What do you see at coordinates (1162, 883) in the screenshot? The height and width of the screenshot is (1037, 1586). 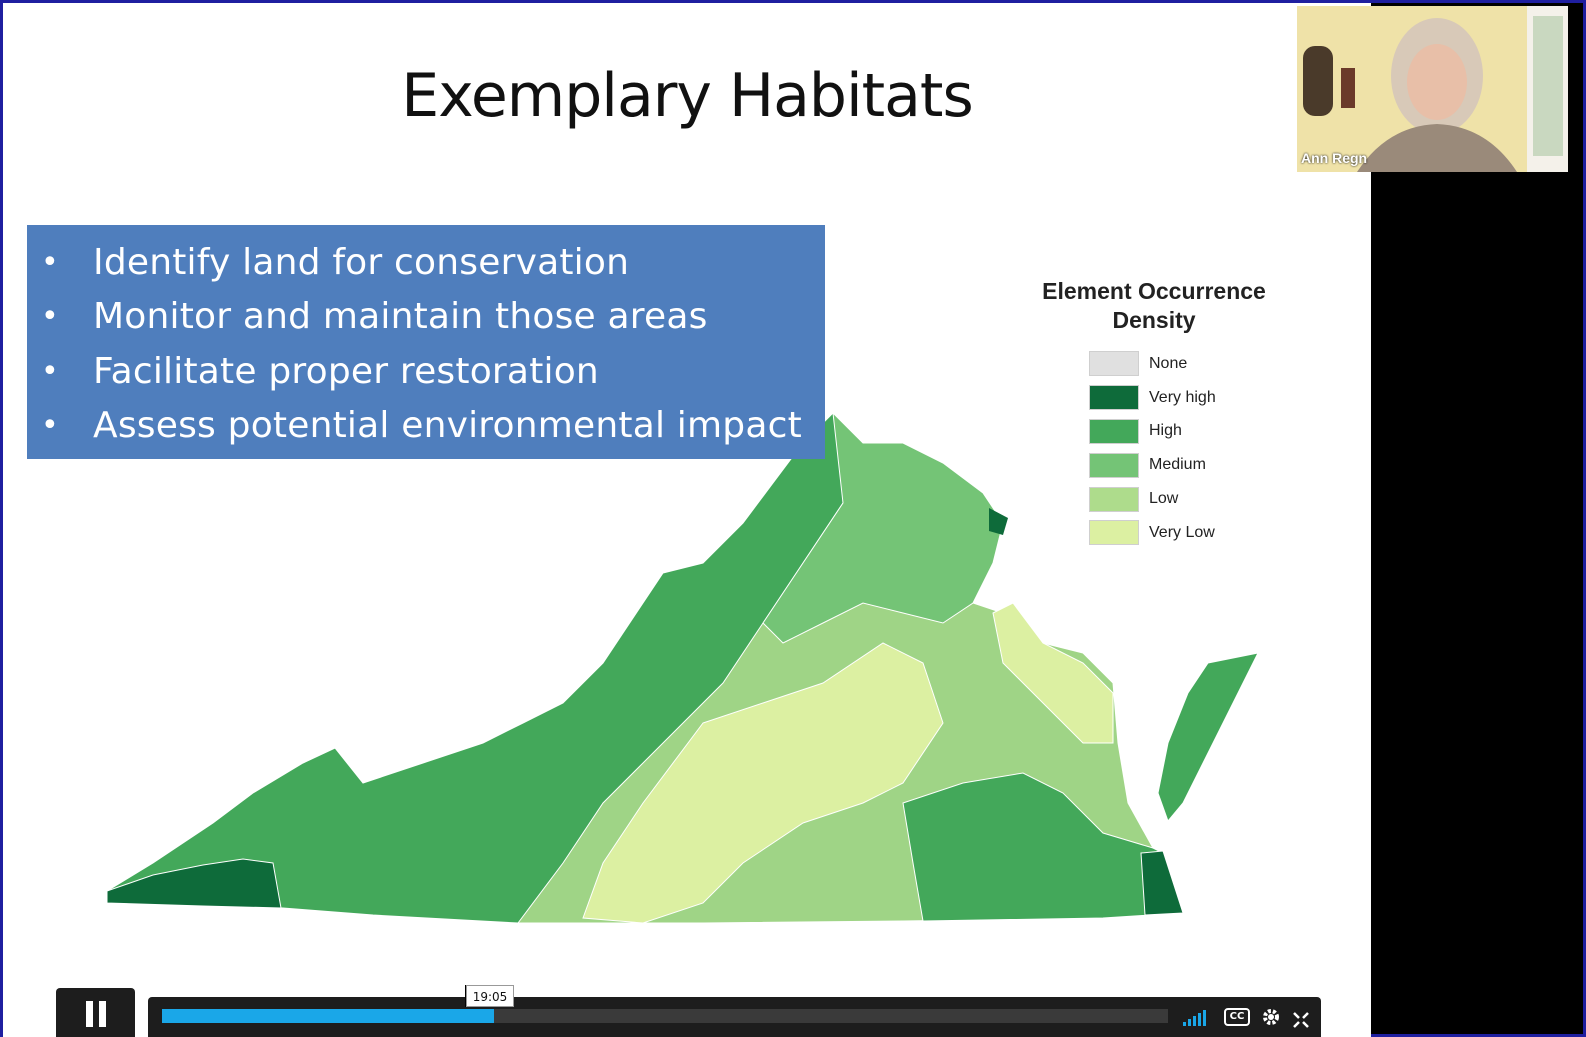 I see `map-region-very-high-se` at bounding box center [1162, 883].